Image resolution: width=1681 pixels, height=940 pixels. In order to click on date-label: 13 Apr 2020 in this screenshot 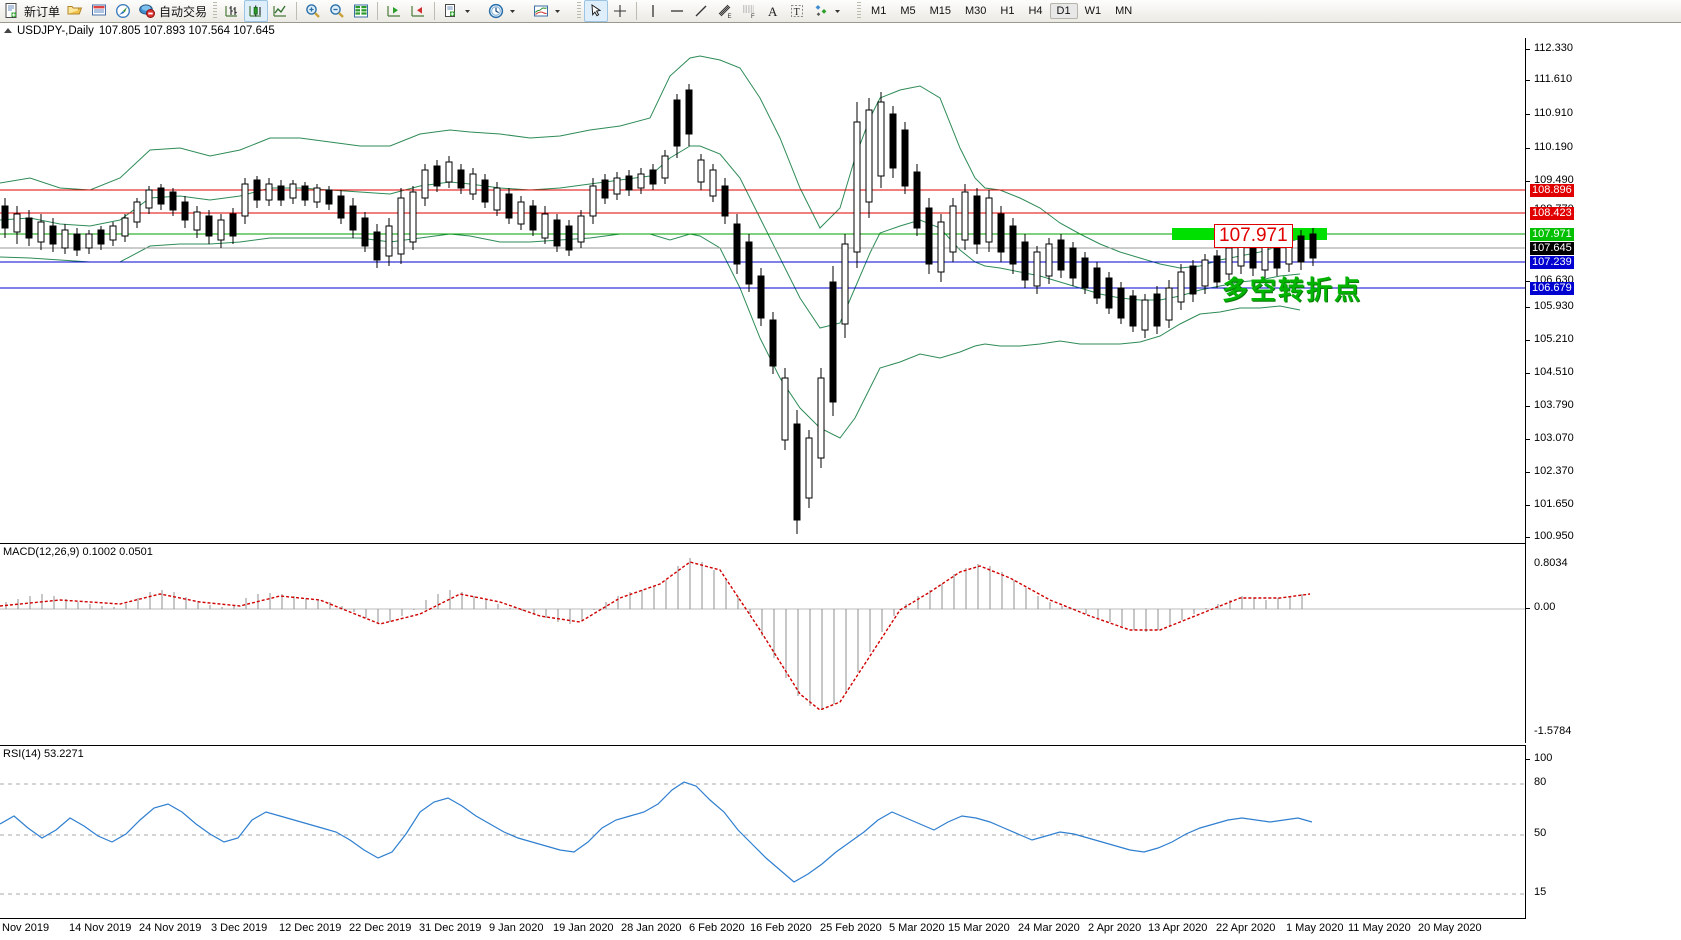, I will do `click(1178, 928)`.